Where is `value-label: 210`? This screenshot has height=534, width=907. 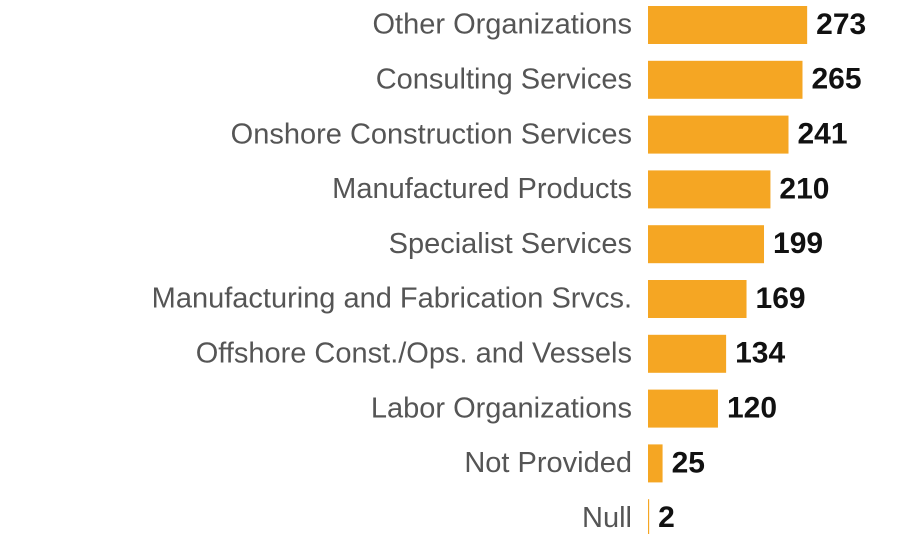 value-label: 210 is located at coordinates (804, 188).